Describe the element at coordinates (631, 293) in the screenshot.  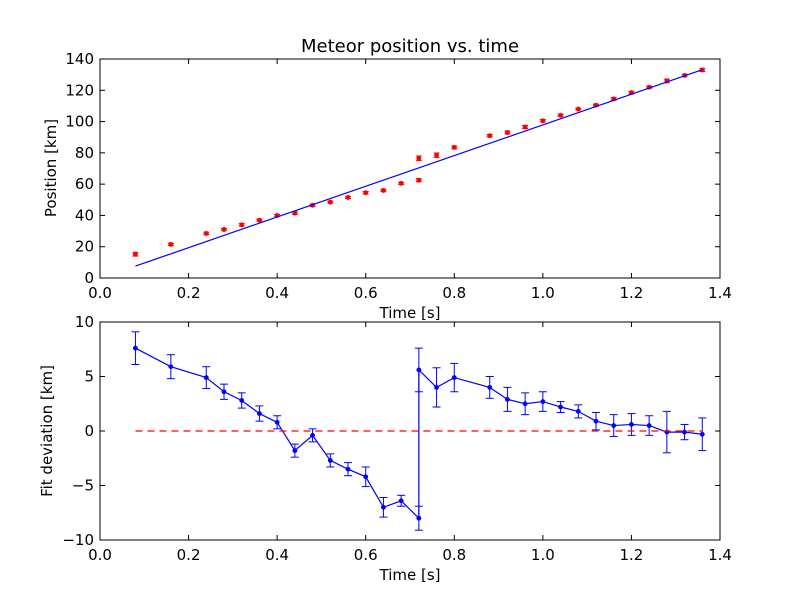
I see `position-x-tick-label: 1.2` at that location.